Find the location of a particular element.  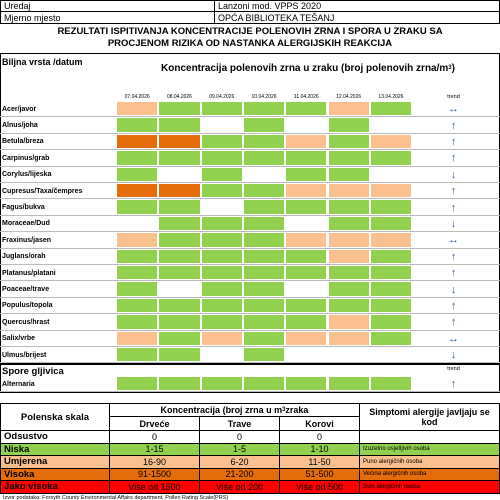

plant-name: Alnus/joha is located at coordinates (20, 126).